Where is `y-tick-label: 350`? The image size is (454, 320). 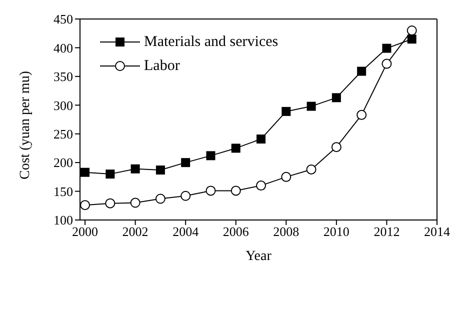 y-tick-label: 350 is located at coordinates (63, 76).